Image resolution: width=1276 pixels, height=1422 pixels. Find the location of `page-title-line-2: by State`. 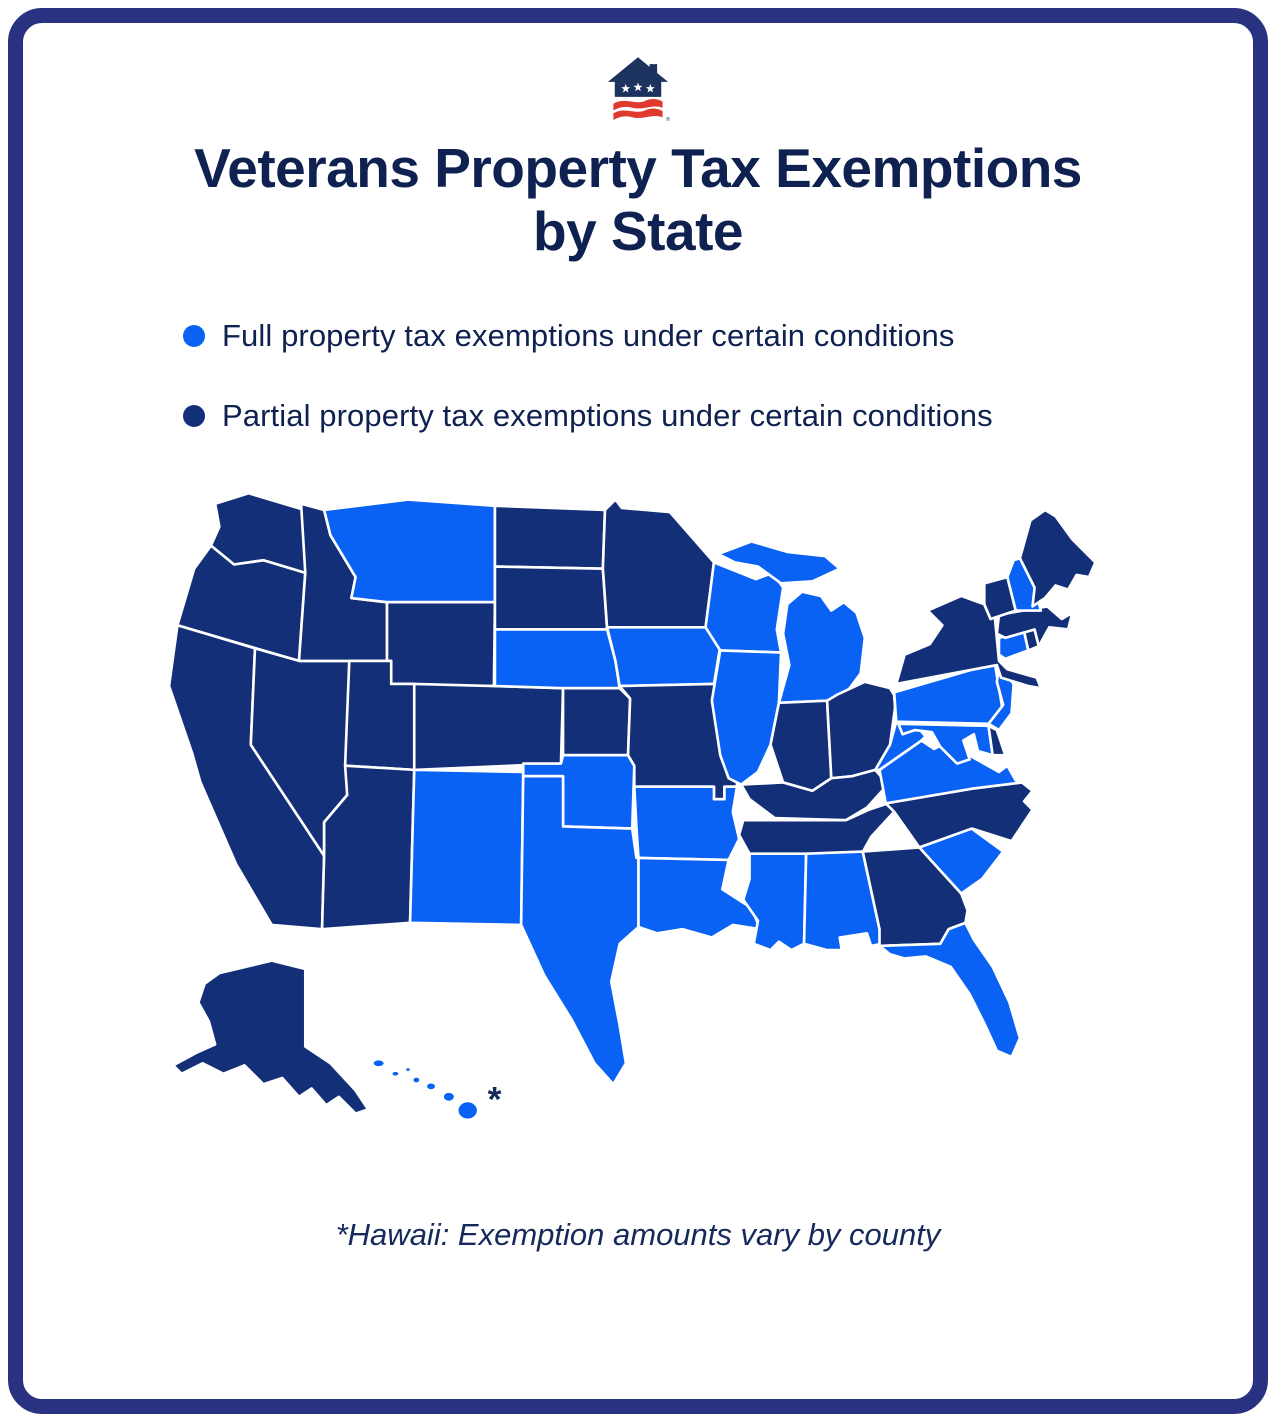

page-title-line-2: by State is located at coordinates (638, 230).